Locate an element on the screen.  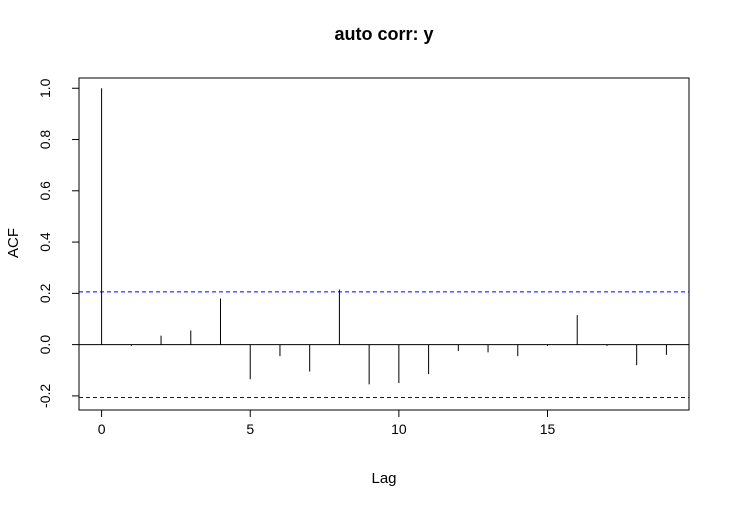
y-tick-label-4: 0.6 is located at coordinates (45, 191).